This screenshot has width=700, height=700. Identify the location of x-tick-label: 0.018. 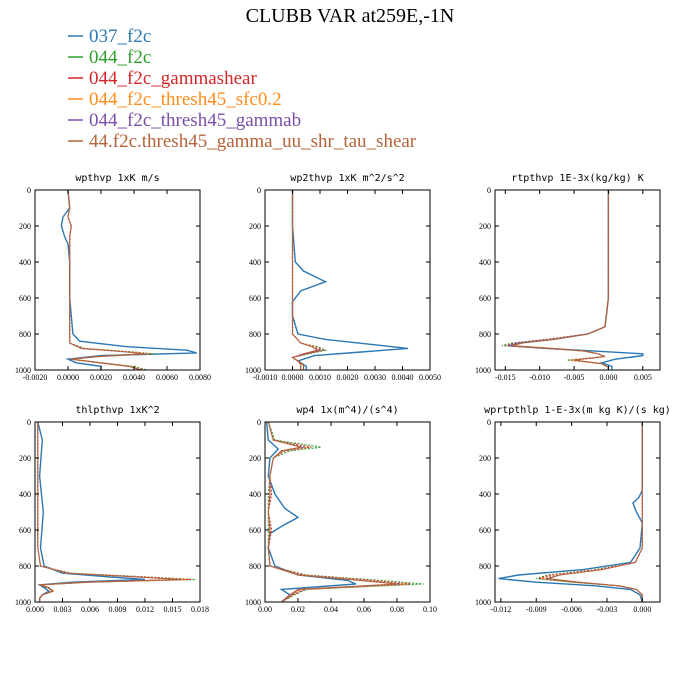
(200, 609).